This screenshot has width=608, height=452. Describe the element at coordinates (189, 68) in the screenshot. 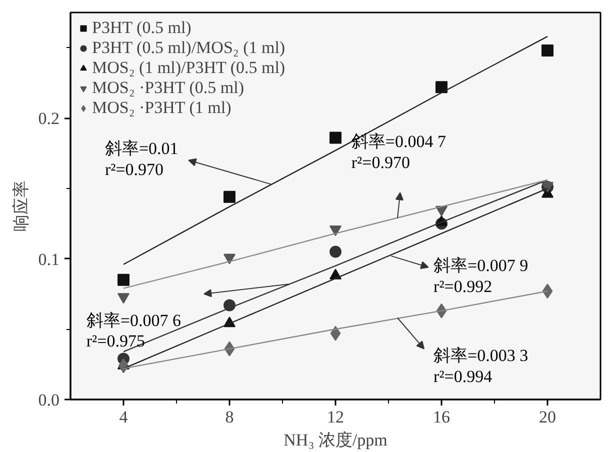

I see `legend-label: MOS₂ (1 ml)/P3HT (0.5 ml)` at that location.